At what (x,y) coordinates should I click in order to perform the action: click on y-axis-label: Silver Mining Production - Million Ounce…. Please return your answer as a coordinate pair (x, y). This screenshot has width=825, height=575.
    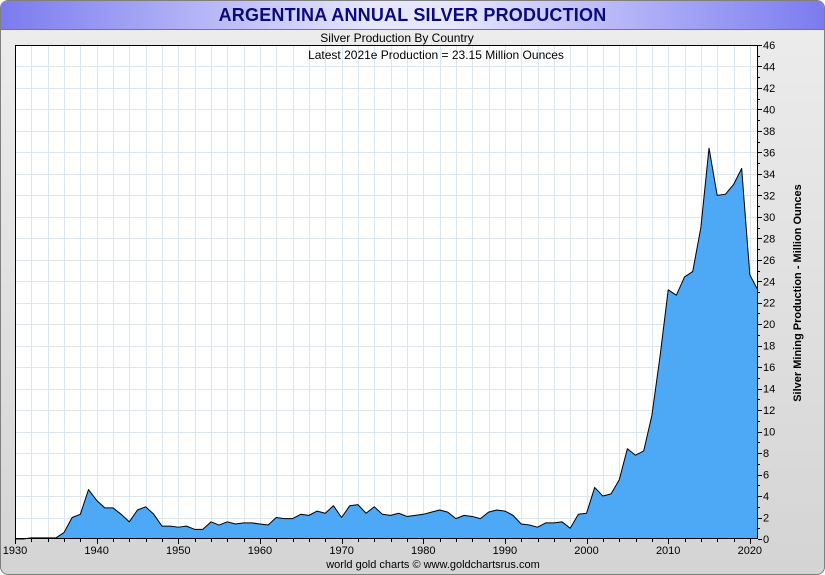
    Looking at the image, I should click on (798, 293).